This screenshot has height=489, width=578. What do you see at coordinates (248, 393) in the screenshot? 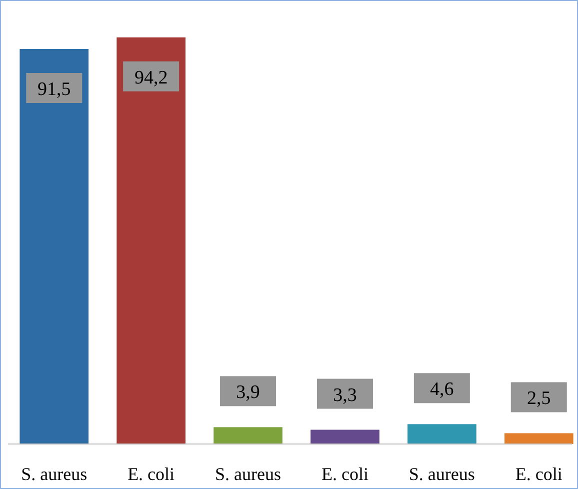
I see `data-label: 3,9` at bounding box center [248, 393].